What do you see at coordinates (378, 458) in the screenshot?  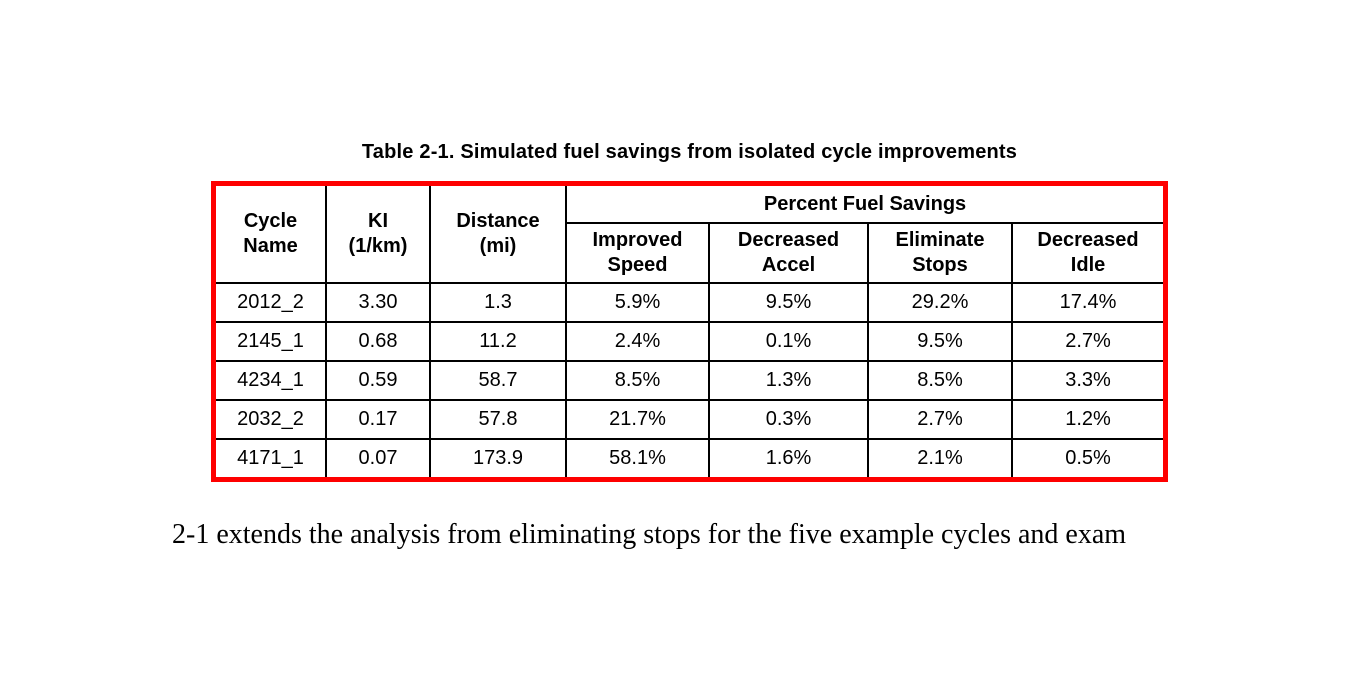 I see `cell-ki: 0.07` at bounding box center [378, 458].